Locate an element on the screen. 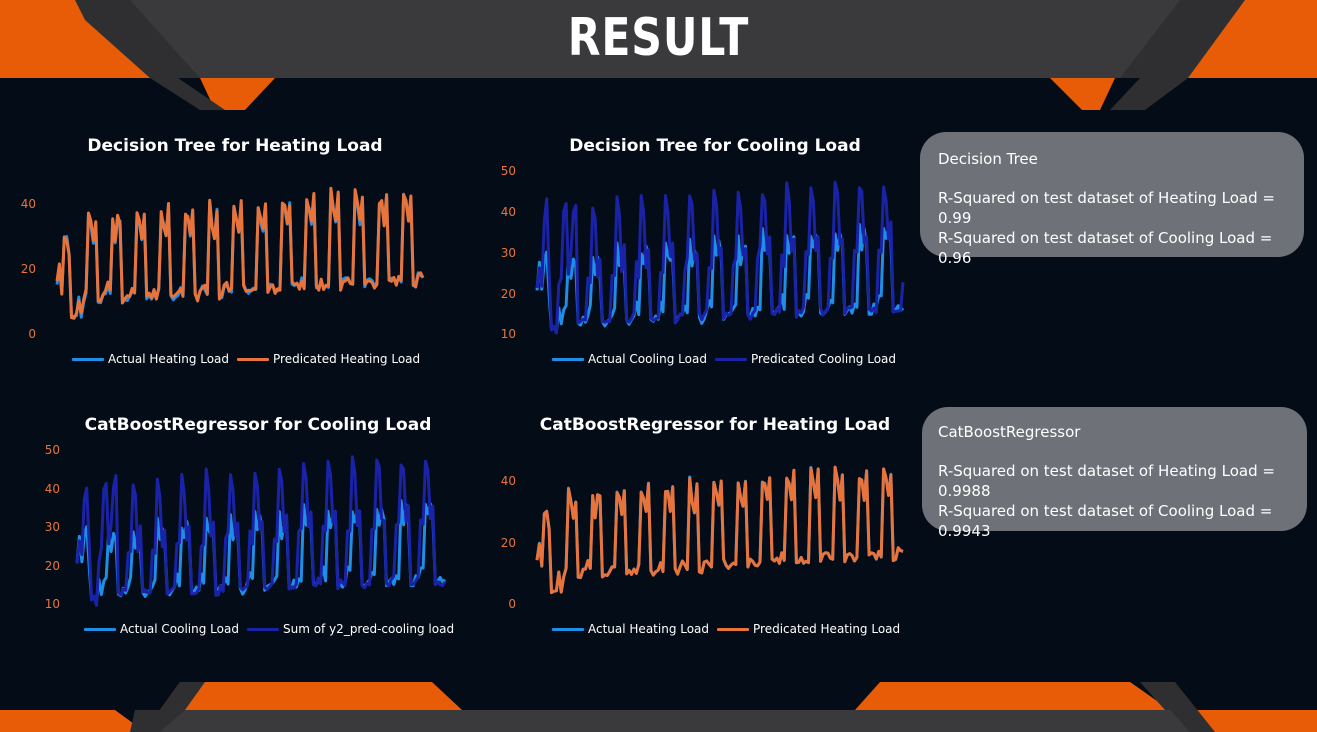 This screenshot has width=1317, height=732. top-orange-right-wing is located at coordinates (1082, 94).